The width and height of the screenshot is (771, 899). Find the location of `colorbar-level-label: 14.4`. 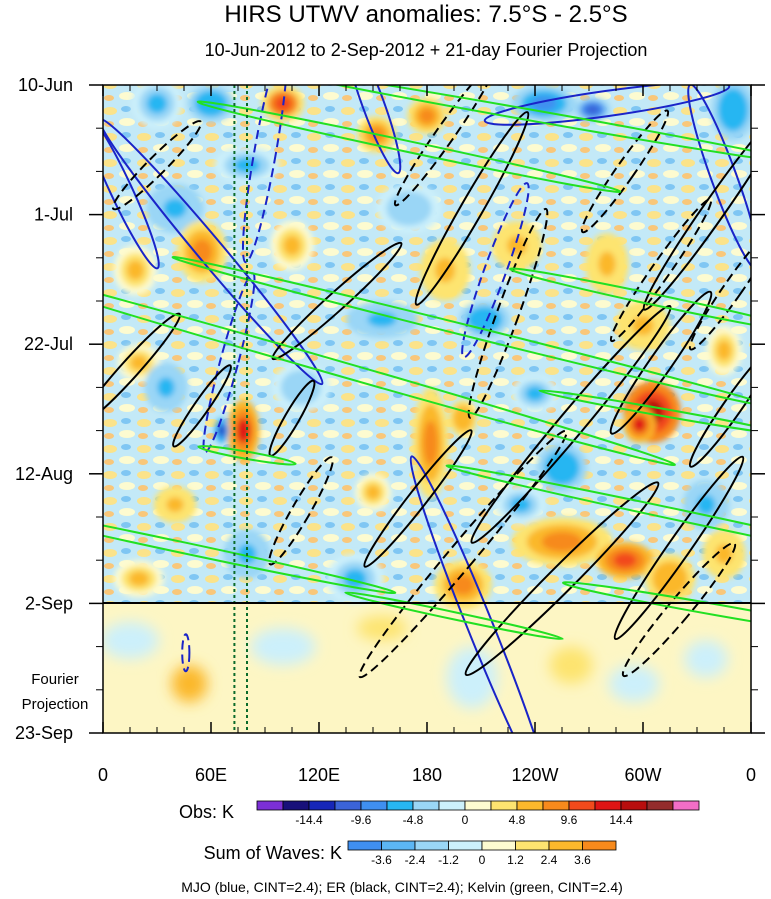

colorbar-level-label: 14.4 is located at coordinates (621, 820).